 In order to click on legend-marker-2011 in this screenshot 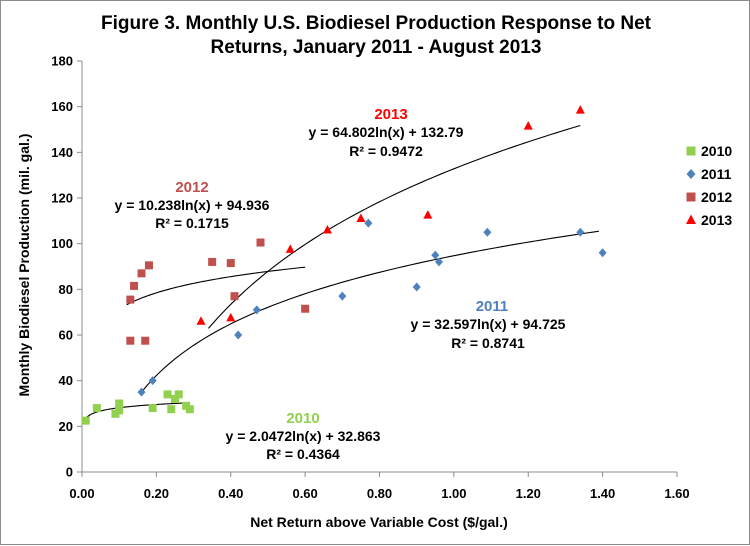, I will do `click(691, 174)`.